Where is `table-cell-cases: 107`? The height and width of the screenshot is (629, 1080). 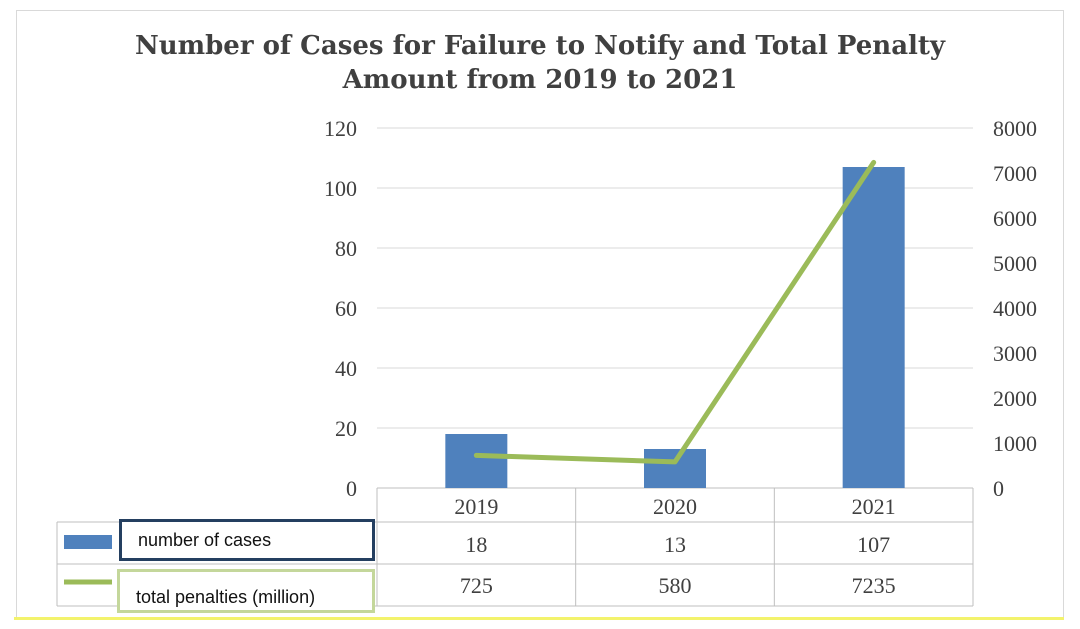 table-cell-cases: 107 is located at coordinates (873, 544).